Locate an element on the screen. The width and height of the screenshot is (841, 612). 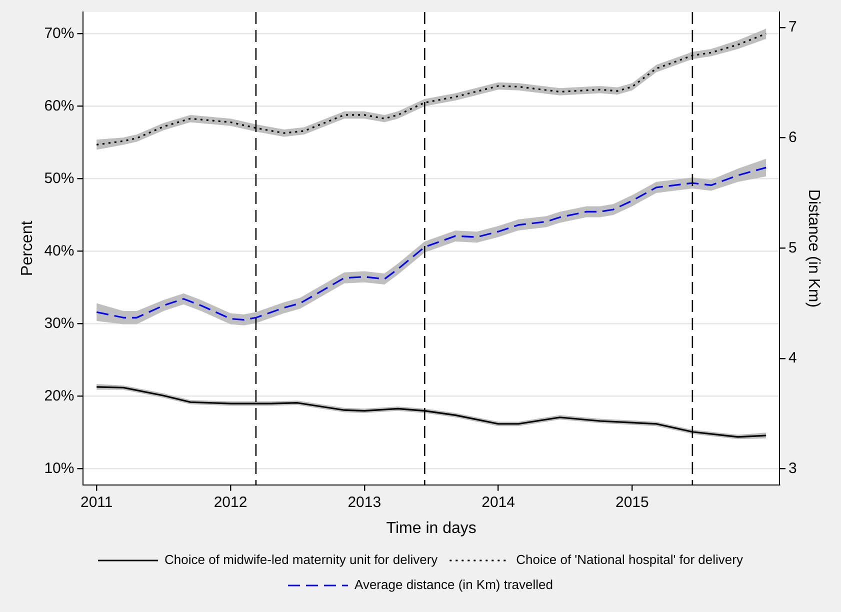
legend-label: Choice of midwife-led maternity unit for delivery is located at coordinates (301, 560).